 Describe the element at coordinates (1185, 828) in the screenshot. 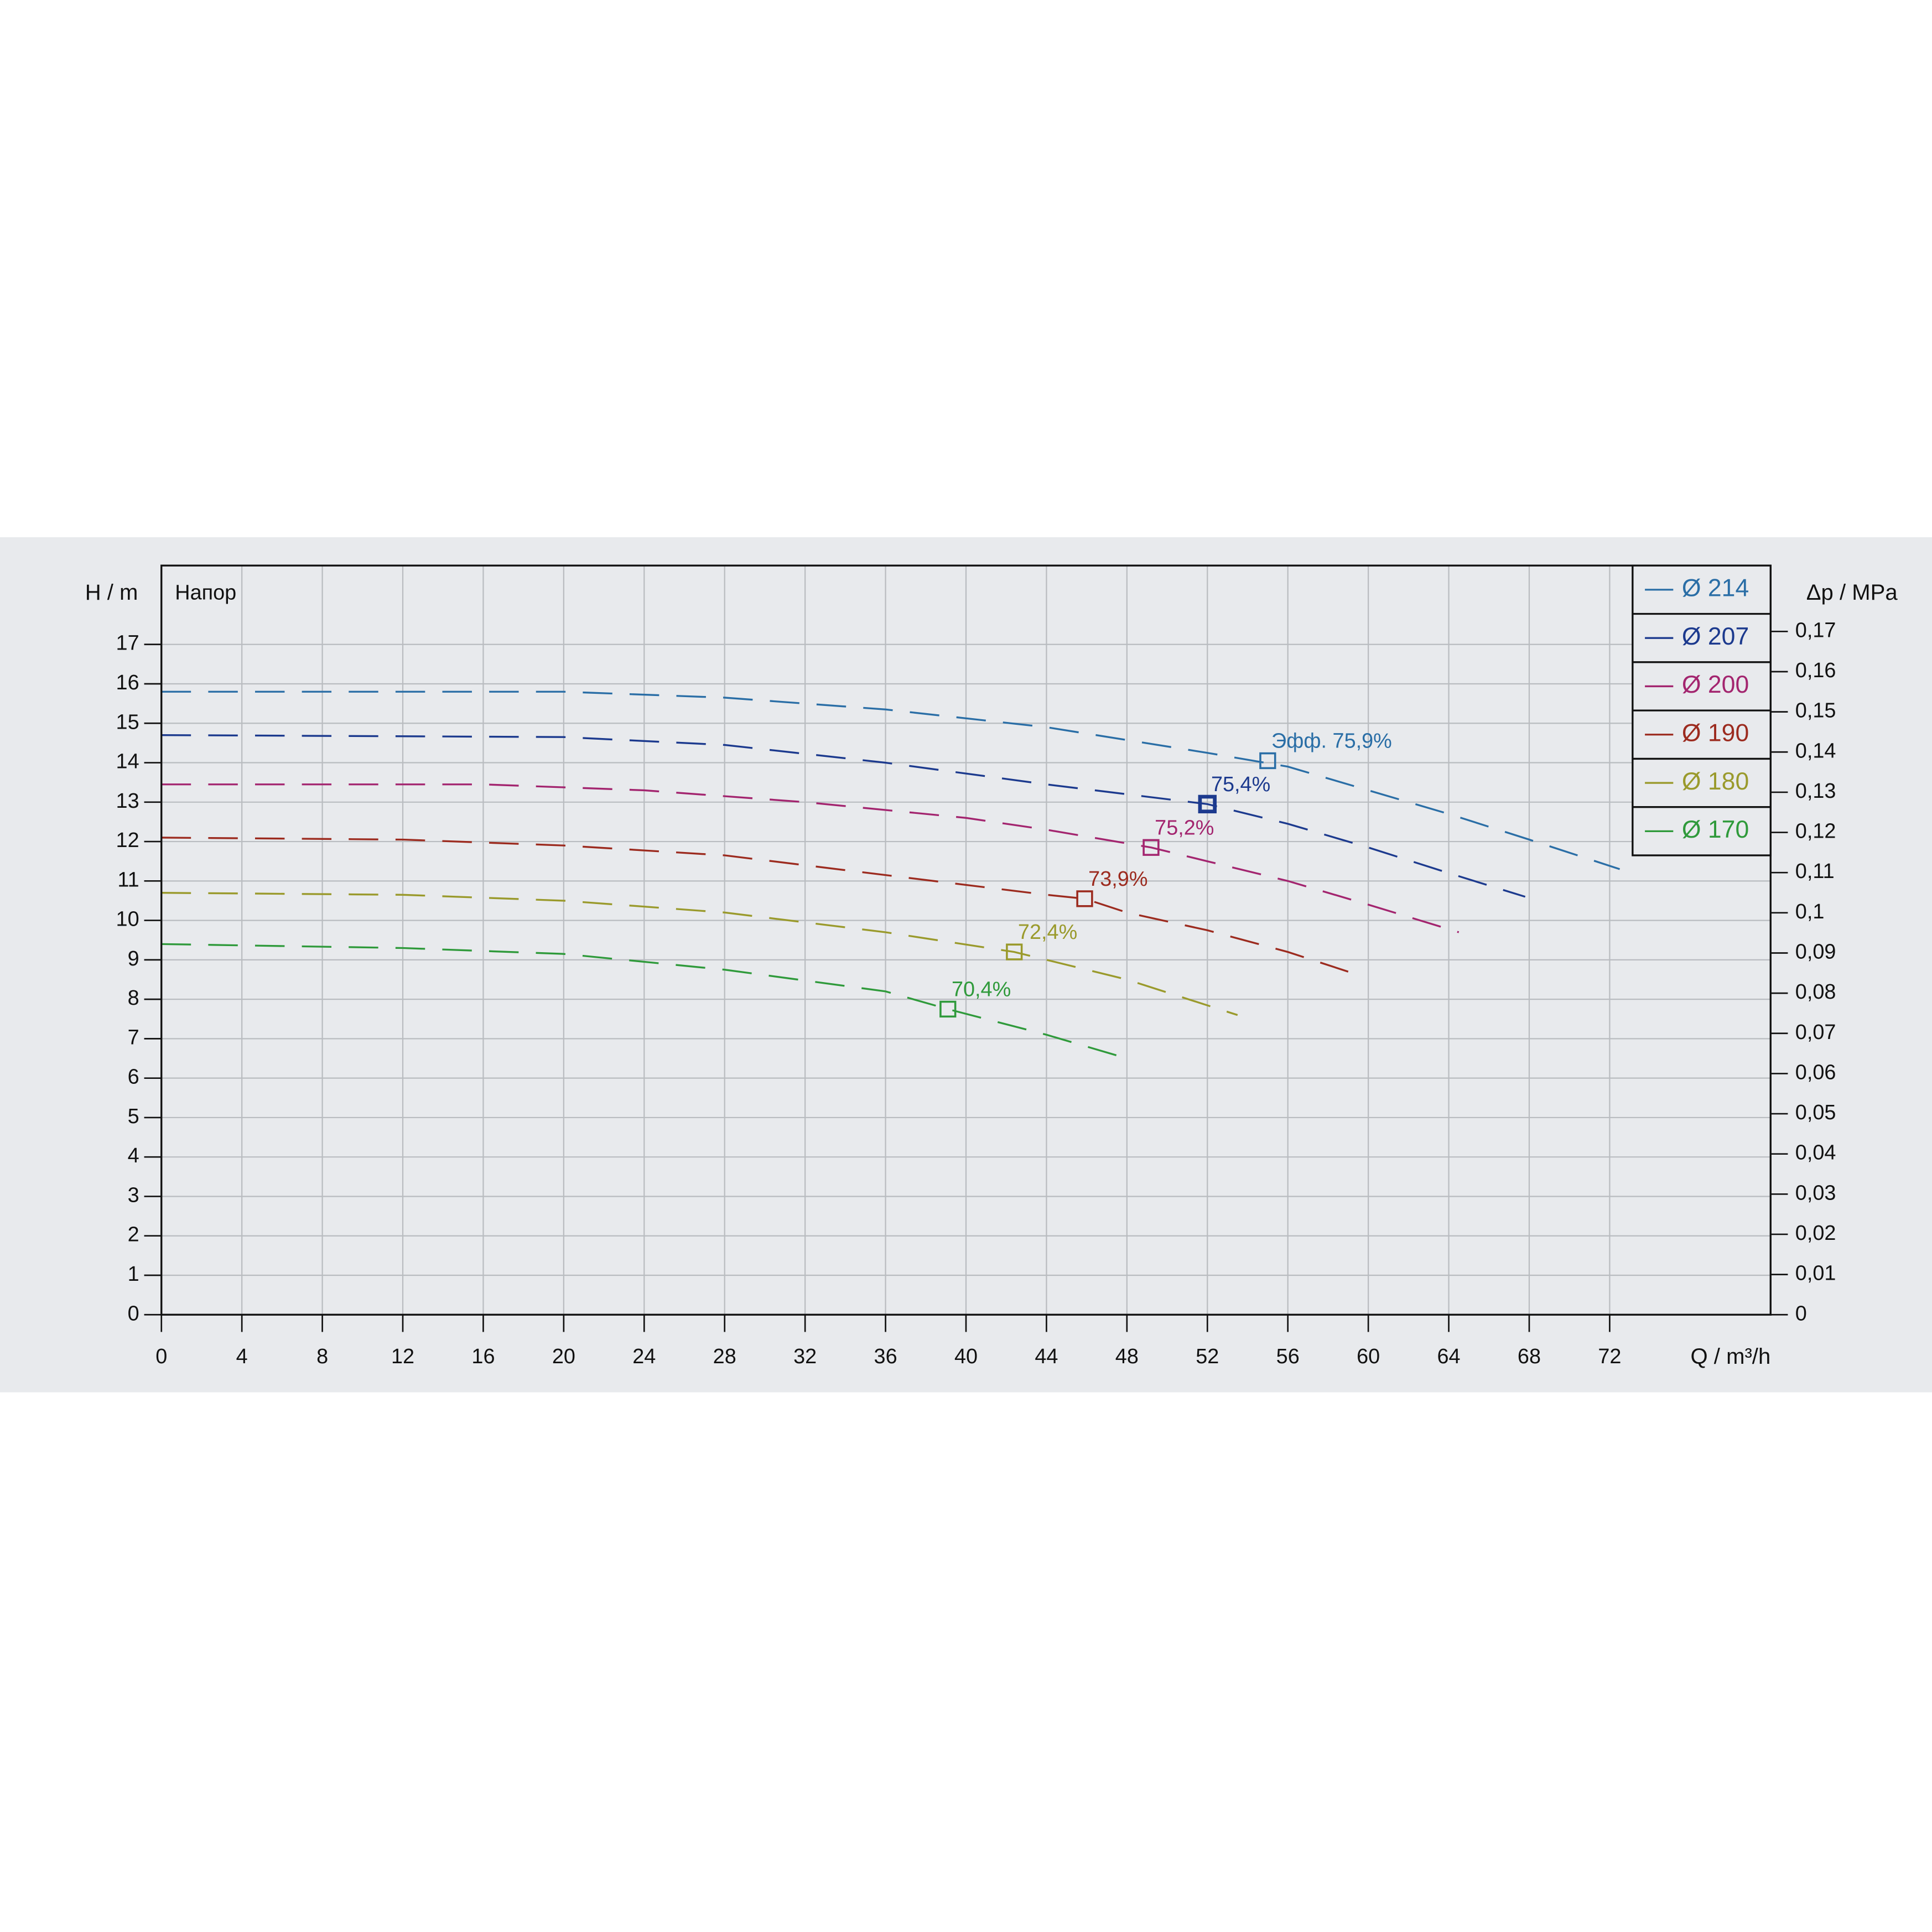

I see `bep-label: 75,2%` at that location.